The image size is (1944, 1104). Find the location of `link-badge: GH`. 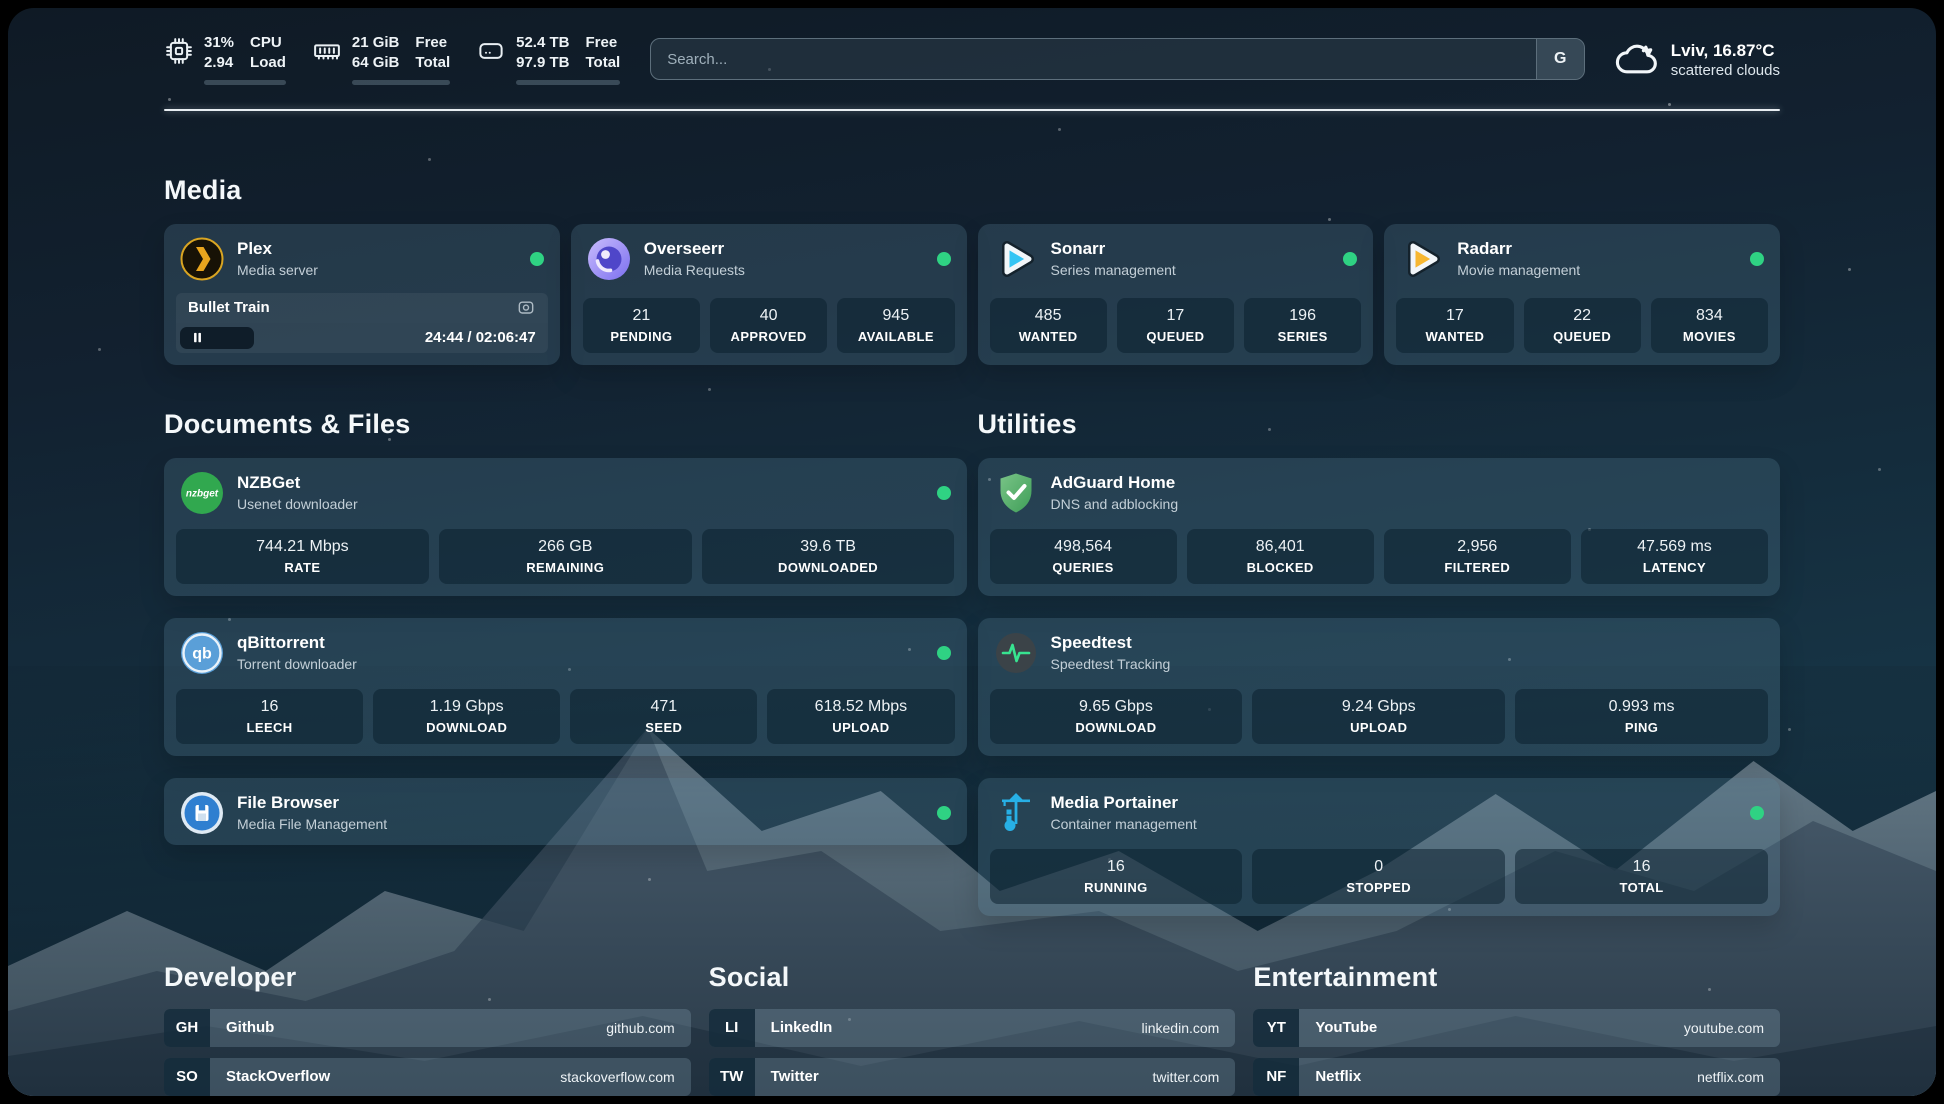

link-badge: GH is located at coordinates (187, 1027).